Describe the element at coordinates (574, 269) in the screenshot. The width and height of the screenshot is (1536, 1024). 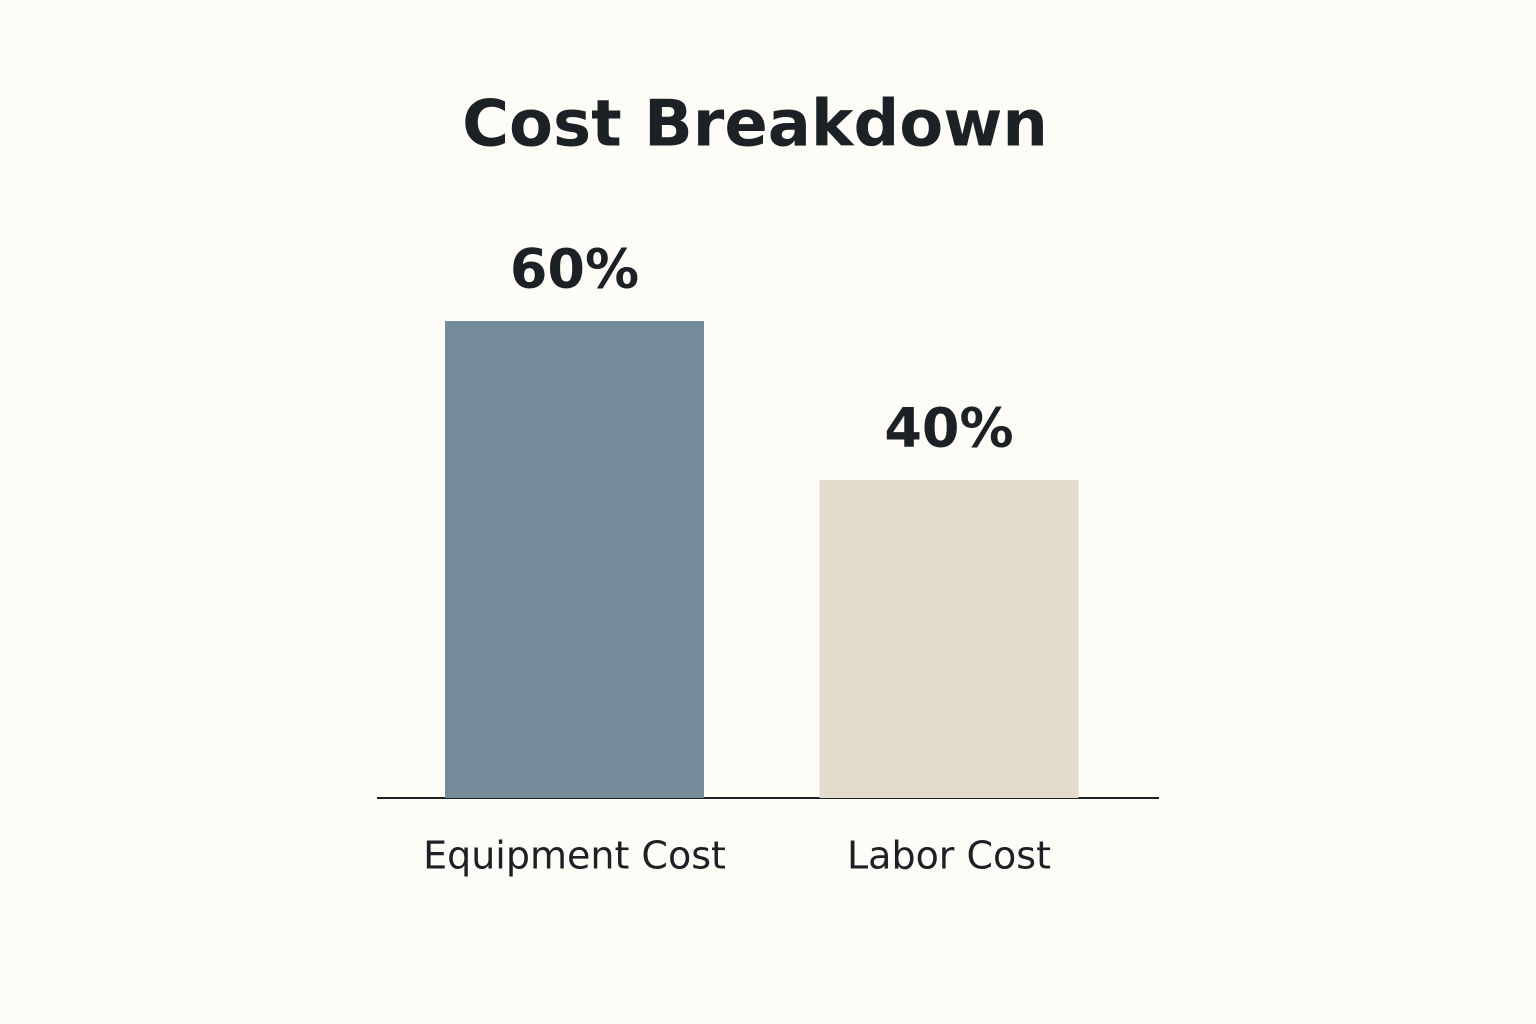
I see `value-label: 60%` at that location.